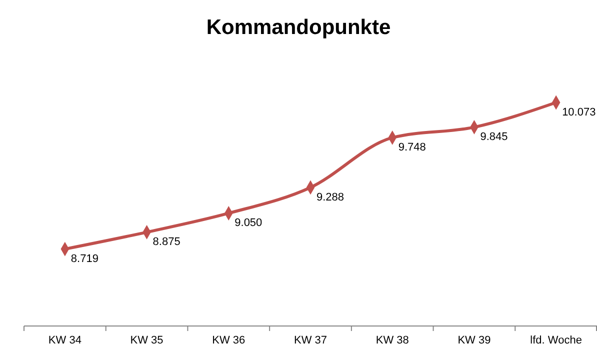 This screenshot has height=358, width=597. Describe the element at coordinates (474, 340) in the screenshot. I see `x-tick-label: KW 39` at that location.